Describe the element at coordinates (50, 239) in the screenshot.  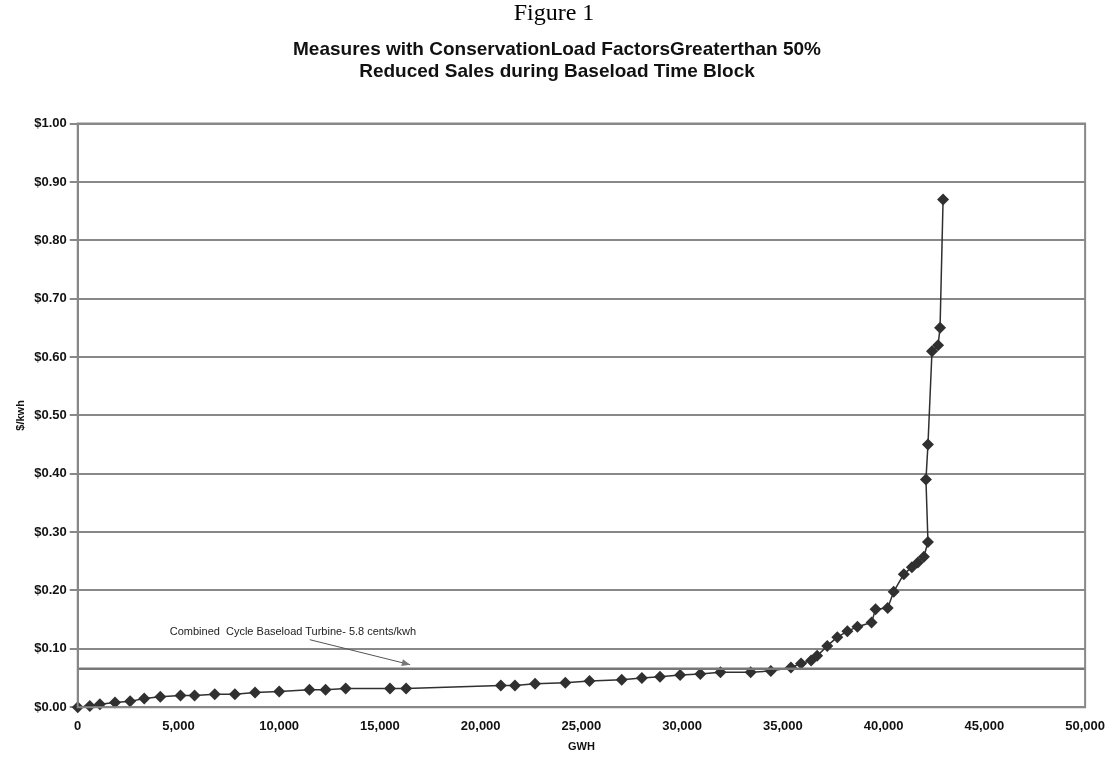
I see `y-tick-label: $0.80` at that location.